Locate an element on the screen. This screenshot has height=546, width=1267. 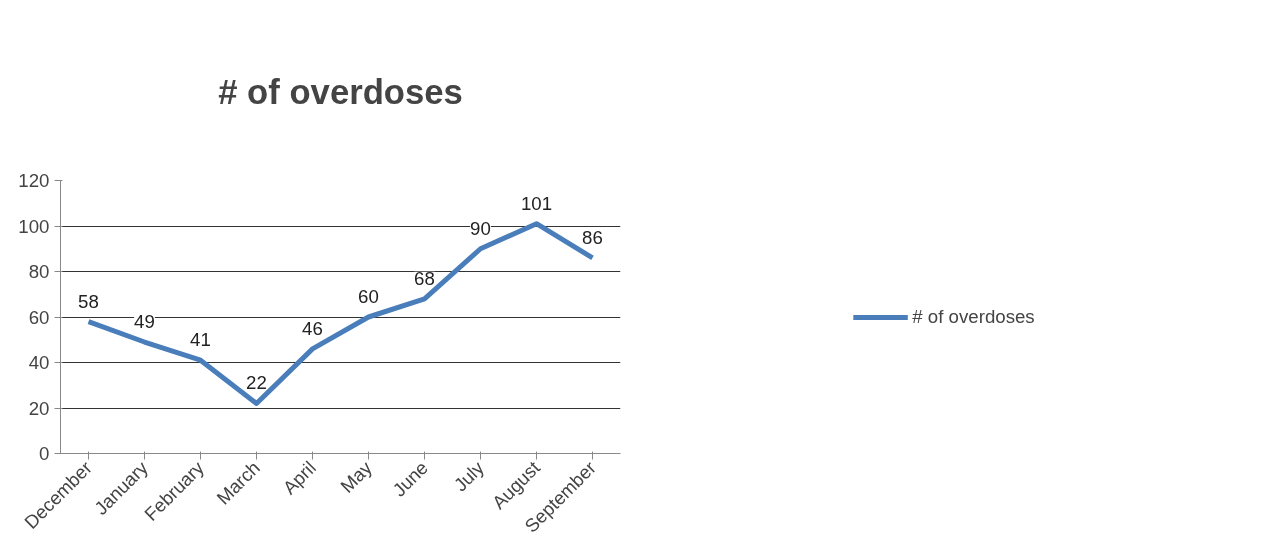
y-tick-label: 80 is located at coordinates (39, 271).